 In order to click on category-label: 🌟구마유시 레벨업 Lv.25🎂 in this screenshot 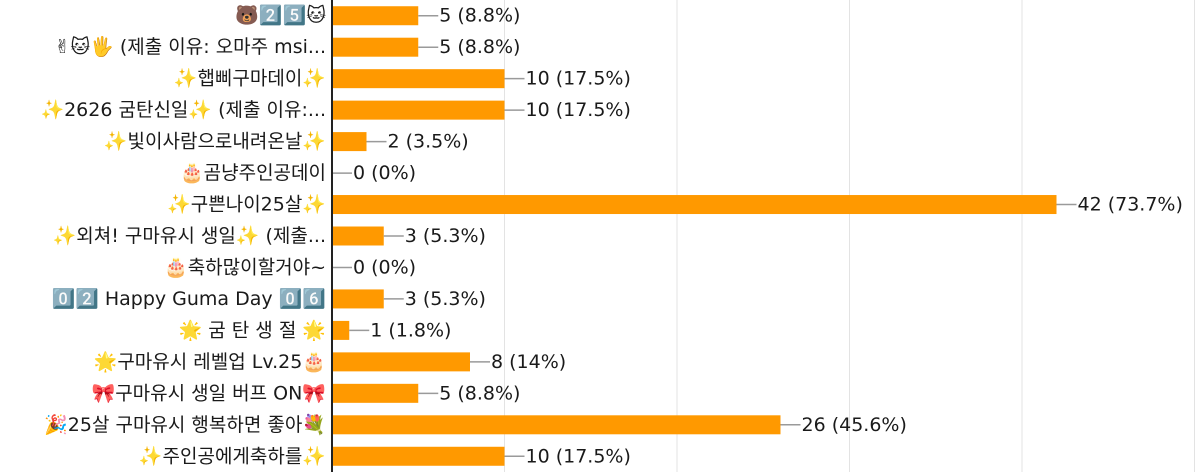, I will do `click(210, 361)`.